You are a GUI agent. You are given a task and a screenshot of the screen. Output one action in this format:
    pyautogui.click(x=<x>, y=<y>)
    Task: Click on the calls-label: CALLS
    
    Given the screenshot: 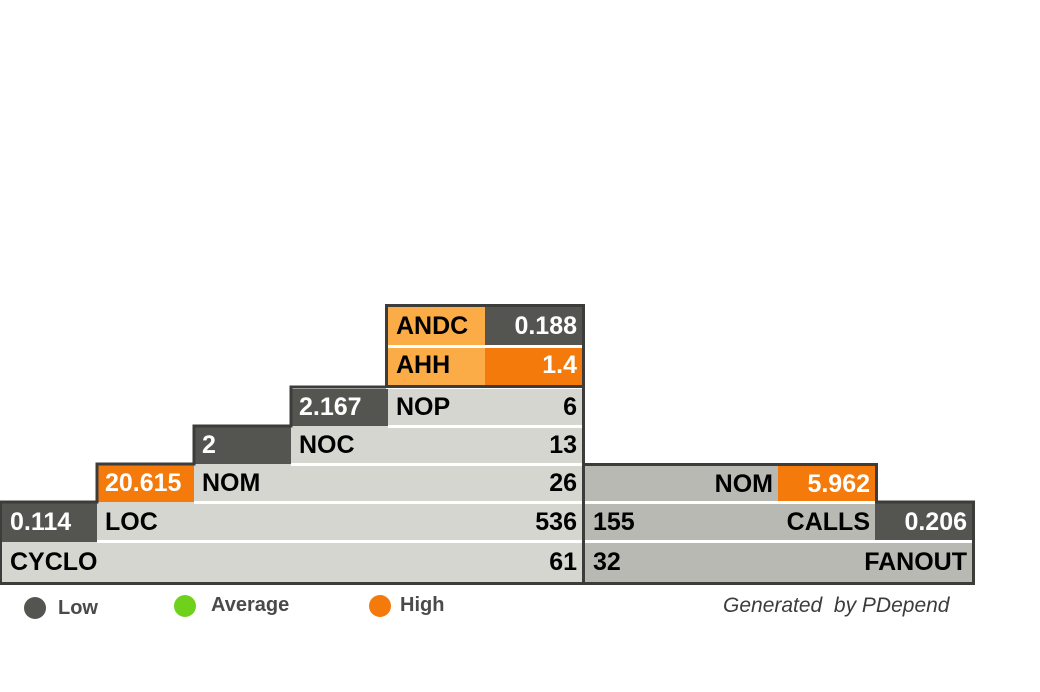 What is the action you would take?
    pyautogui.click(x=778, y=522)
    